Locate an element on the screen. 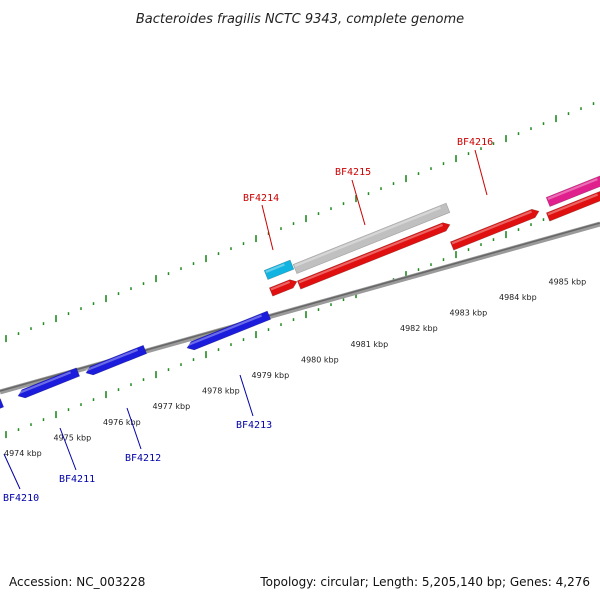  gene-arrow-magenta is located at coordinates (572, 191).